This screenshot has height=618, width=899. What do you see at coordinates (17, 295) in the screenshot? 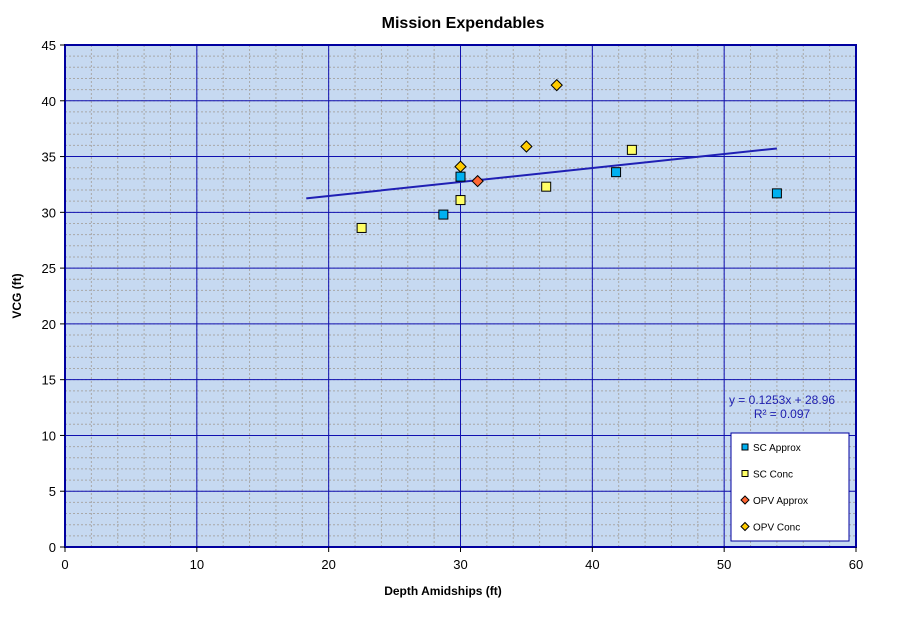
I see `y-axis-label: VCG (ft)` at bounding box center [17, 295].